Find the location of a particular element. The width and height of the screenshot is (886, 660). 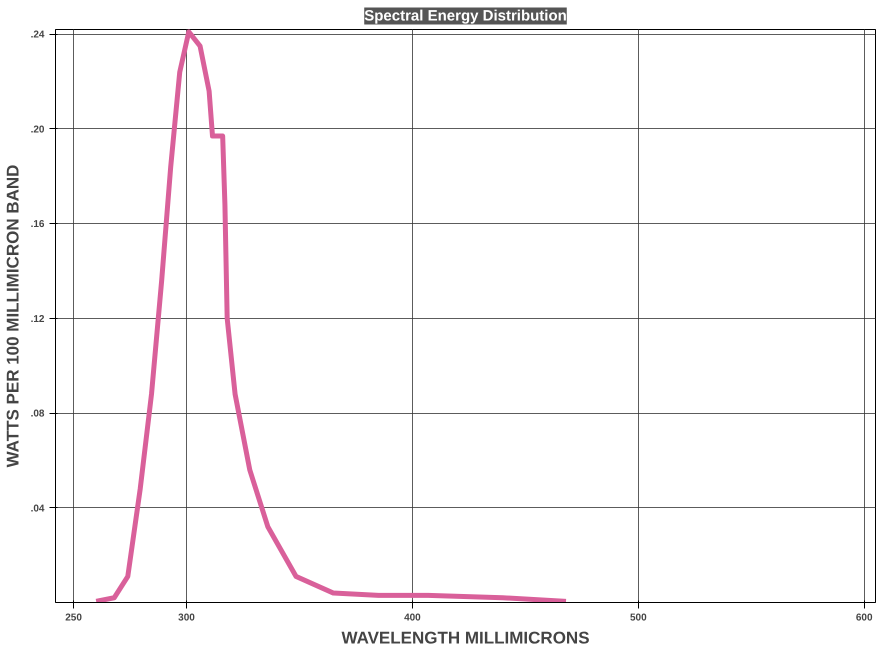

y-axis-title: WATTS PER 100 MILLIMICRON BAND is located at coordinates (13, 316).